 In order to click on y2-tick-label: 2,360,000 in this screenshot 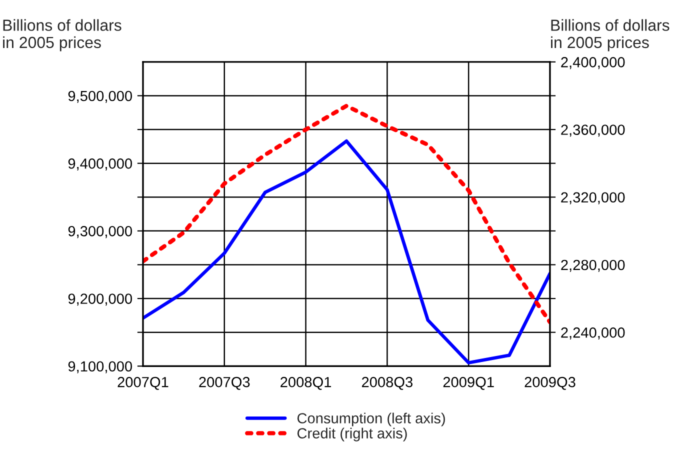, I will do `click(593, 130)`.